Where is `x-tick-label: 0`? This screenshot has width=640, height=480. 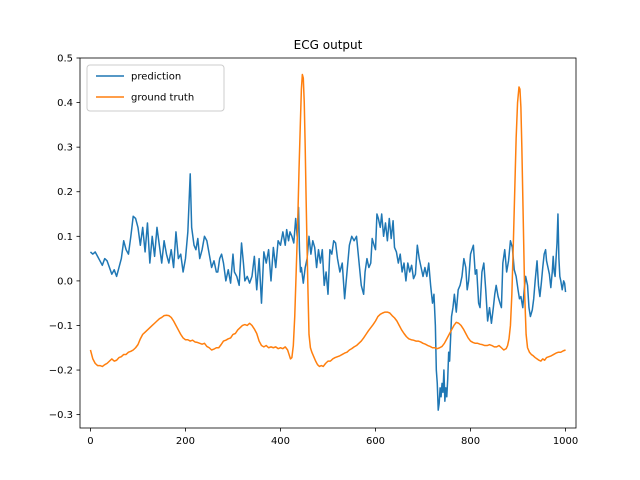
x-tick-label: 0 is located at coordinates (90, 441).